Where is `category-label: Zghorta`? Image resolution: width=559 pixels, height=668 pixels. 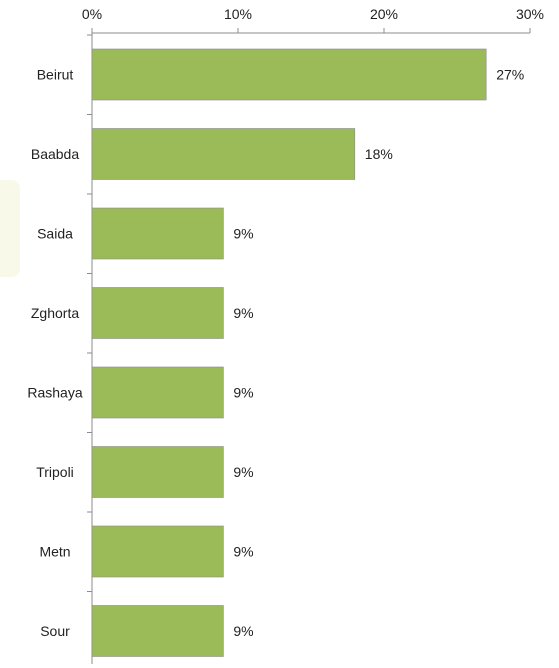
category-label: Zghorta is located at coordinates (55, 313).